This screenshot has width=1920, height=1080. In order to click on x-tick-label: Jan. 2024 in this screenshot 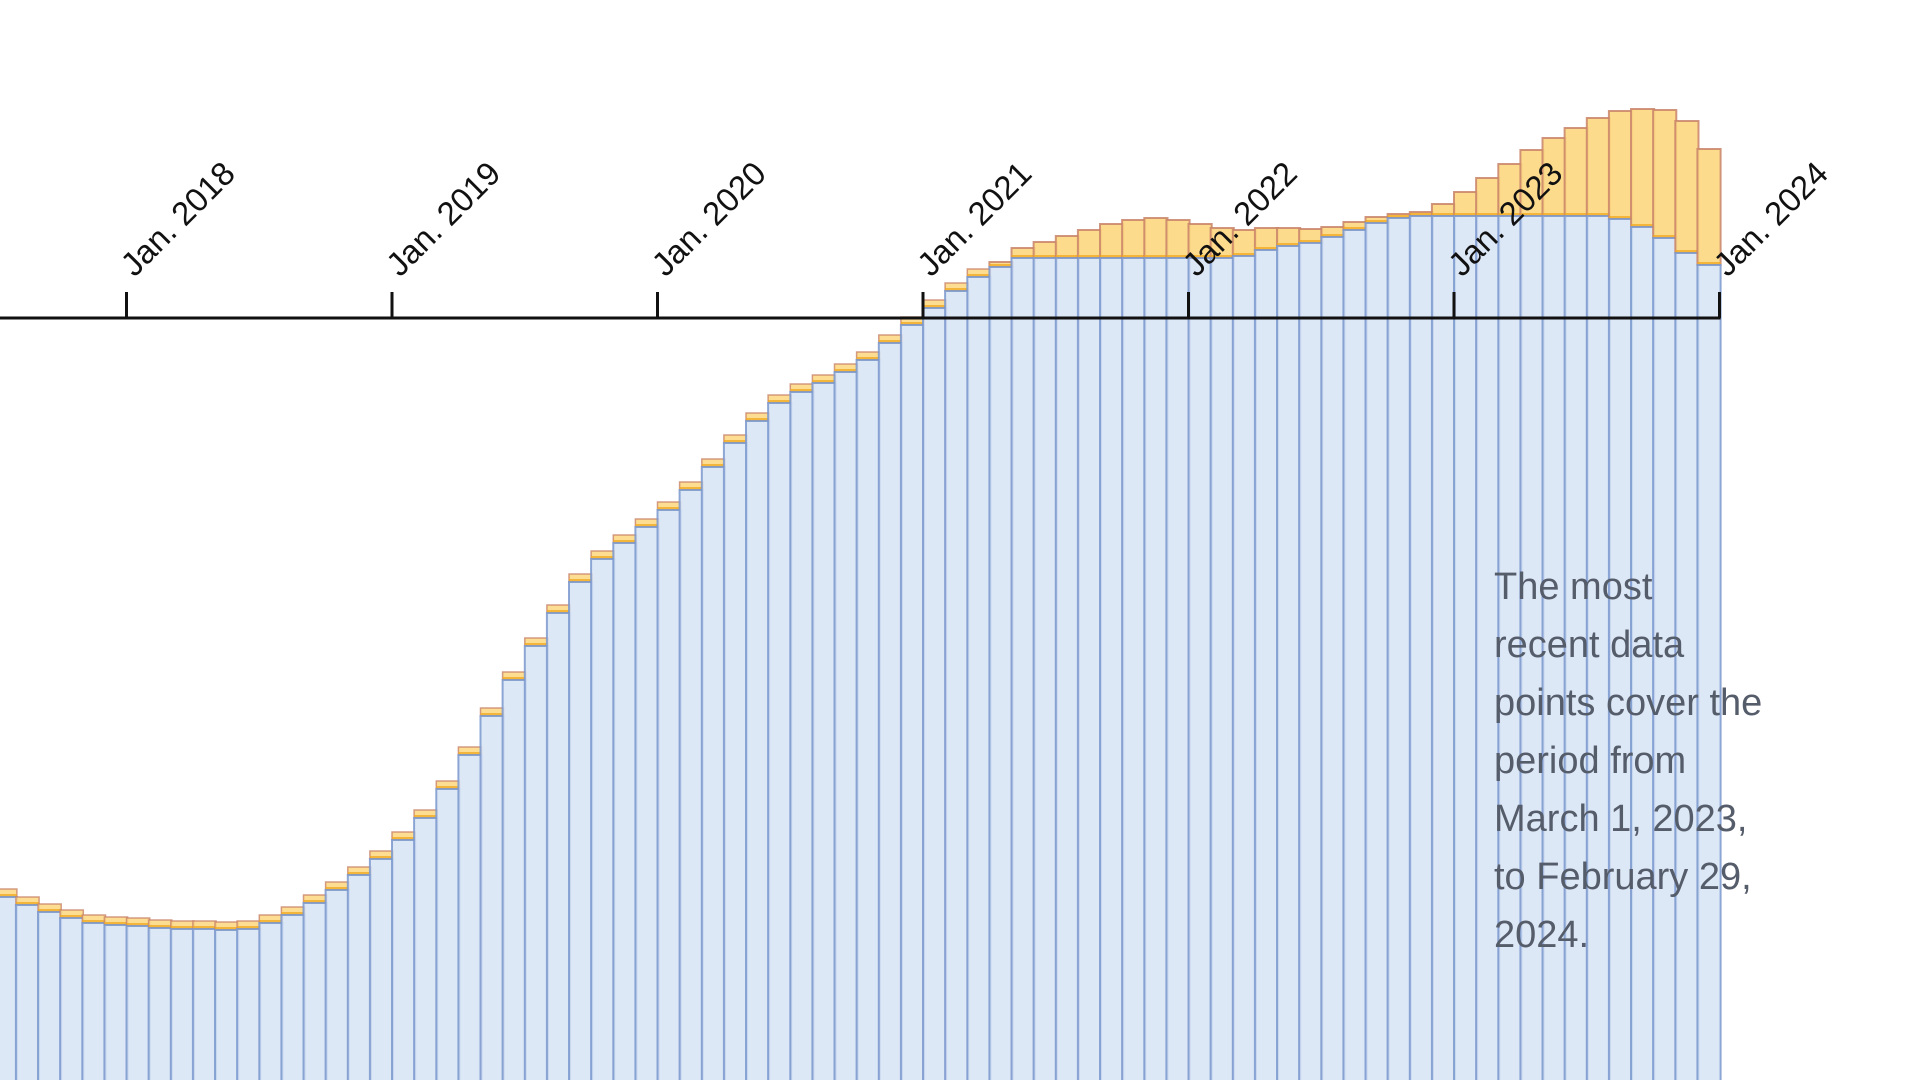, I will do `click(1770, 218)`.